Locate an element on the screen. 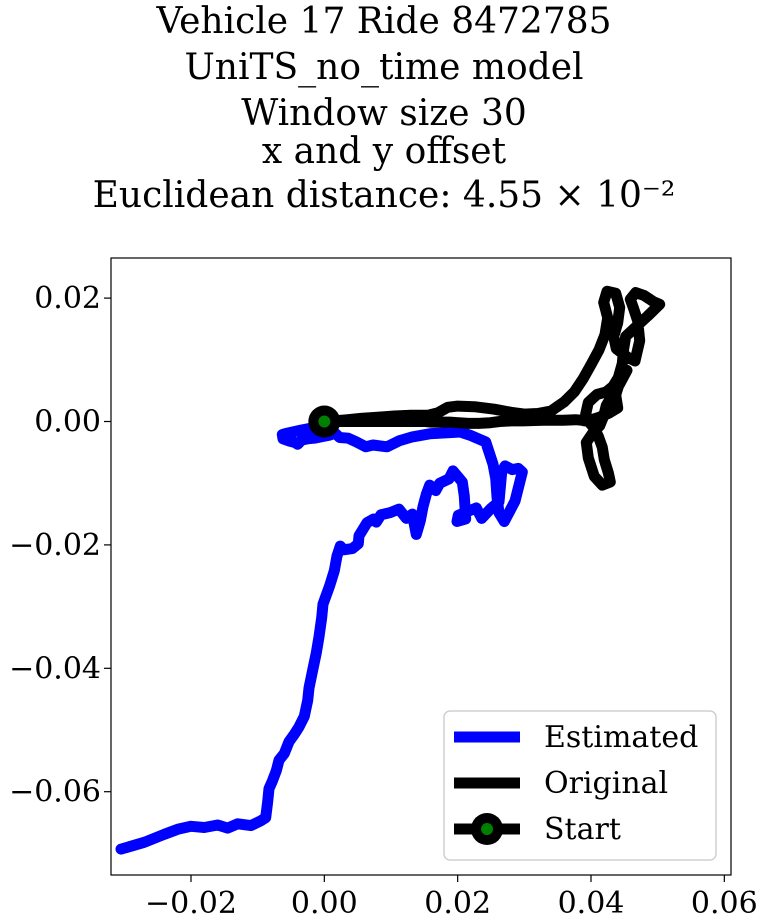  y-axis: 0.02 0.00 −0.02 −0.04 −0.06 is located at coordinates (60, 545).